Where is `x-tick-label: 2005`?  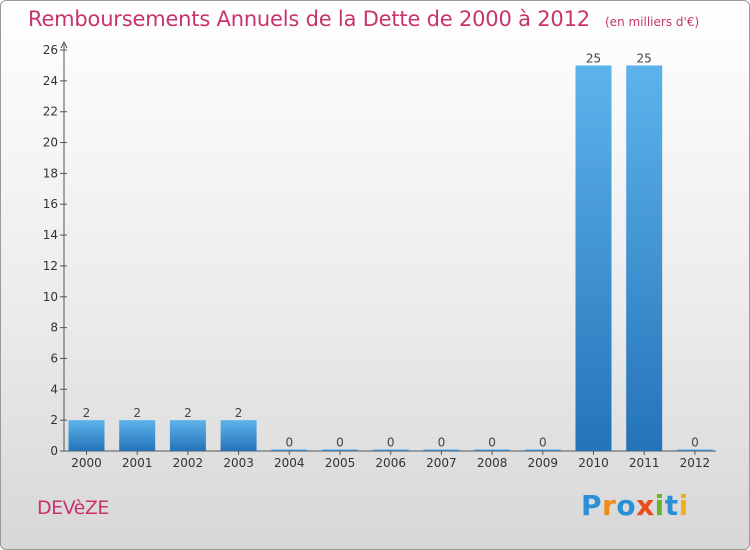
x-tick-label: 2005 is located at coordinates (340, 463).